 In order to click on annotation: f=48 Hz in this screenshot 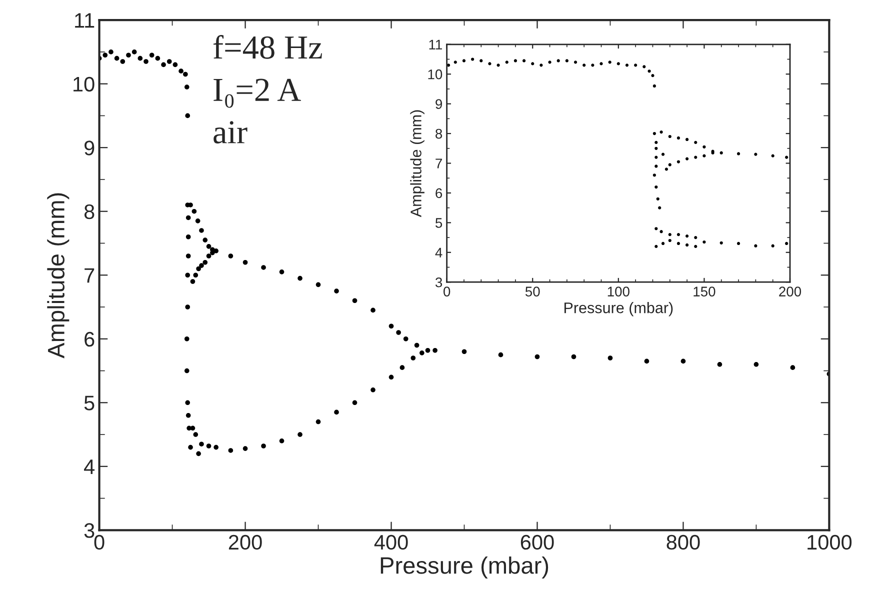, I will do `click(267, 47)`.